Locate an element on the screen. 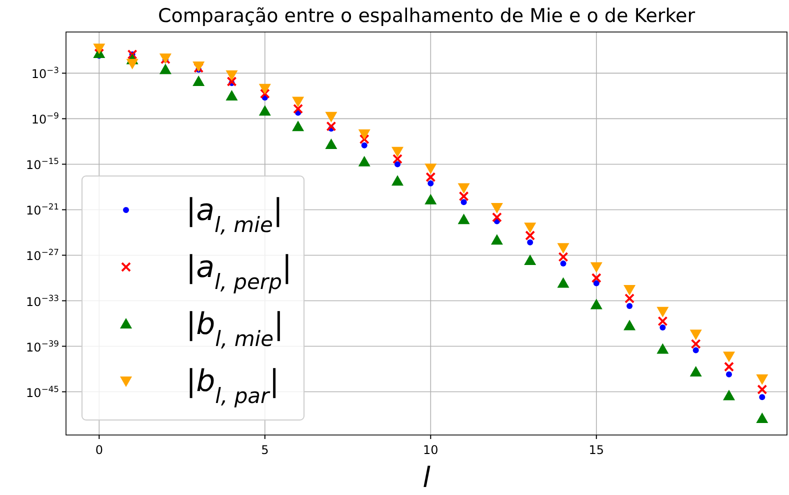  y-tick-label: 10$^{−39}$ is located at coordinates (42, 346).